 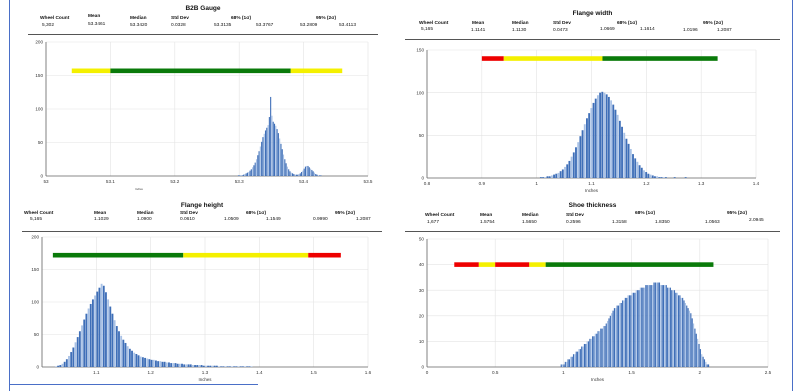 What do you see at coordinates (139, 189) in the screenshot?
I see `x-axis-label: Inches` at bounding box center [139, 189].